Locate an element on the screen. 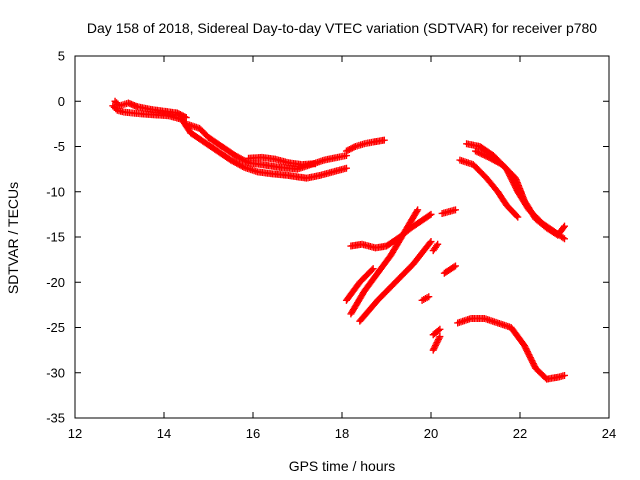  y-axis-label: SDTVAR / TECUs is located at coordinates (13, 238).